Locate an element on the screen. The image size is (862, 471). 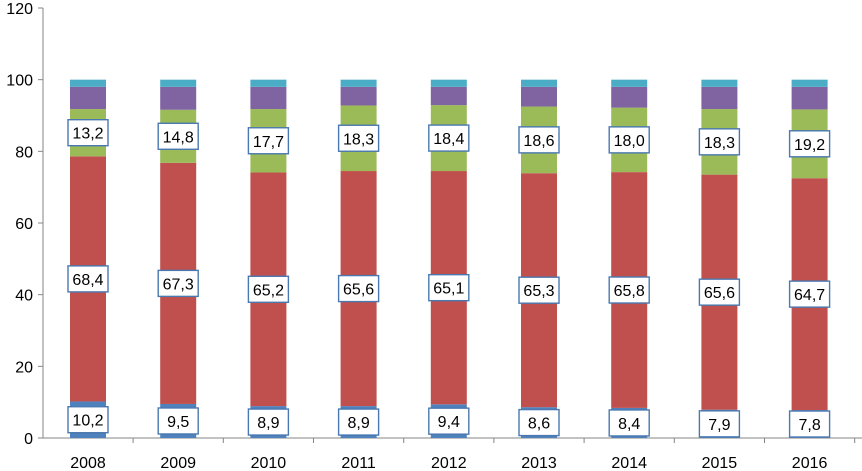
data-label: 7,9 is located at coordinates (719, 425).